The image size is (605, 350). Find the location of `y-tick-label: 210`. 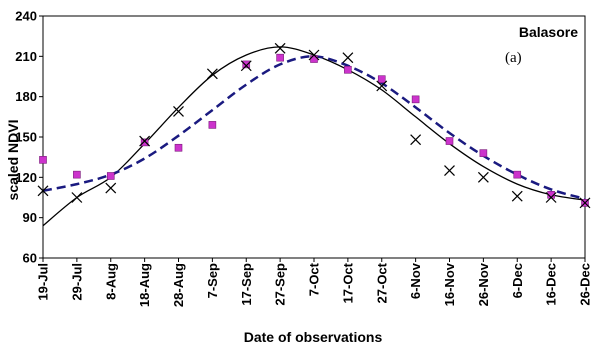

y-tick-label: 210 is located at coordinates (26, 56).